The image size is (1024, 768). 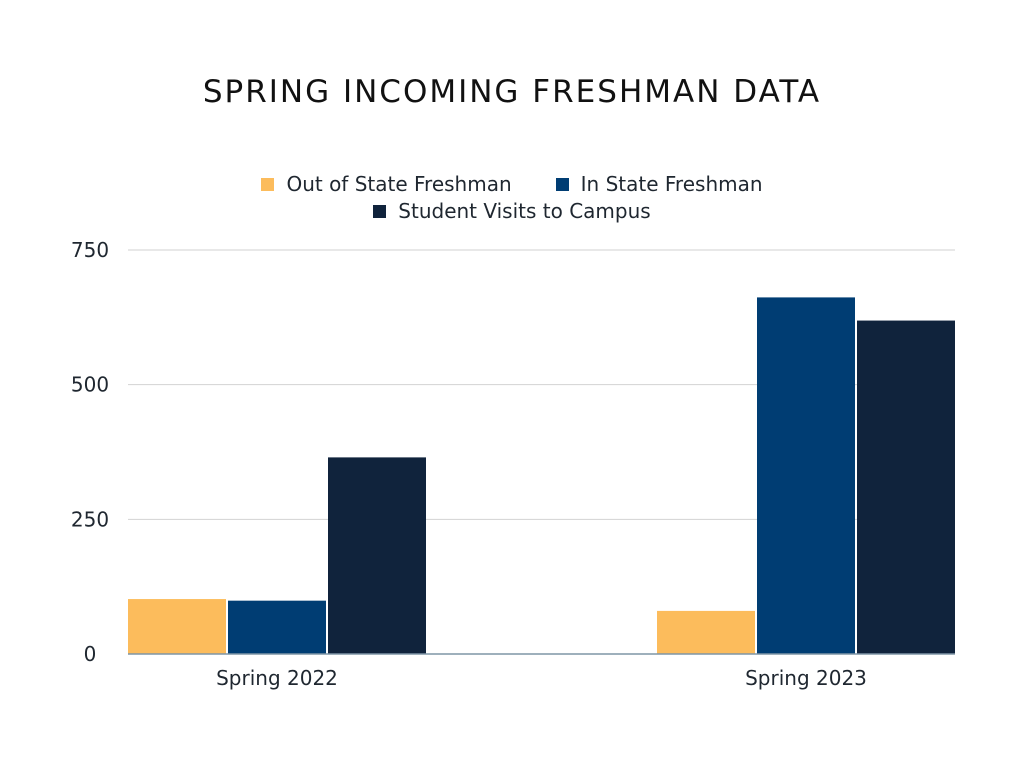 What do you see at coordinates (268, 184) in the screenshot?
I see `legend-swatch-out-of-state` at bounding box center [268, 184].